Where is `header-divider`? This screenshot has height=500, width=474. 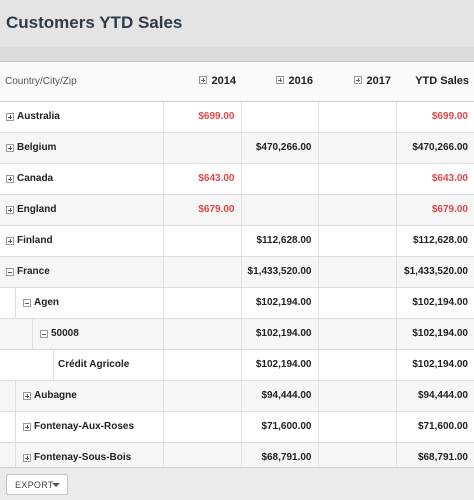
header-divider is located at coordinates (237, 54).